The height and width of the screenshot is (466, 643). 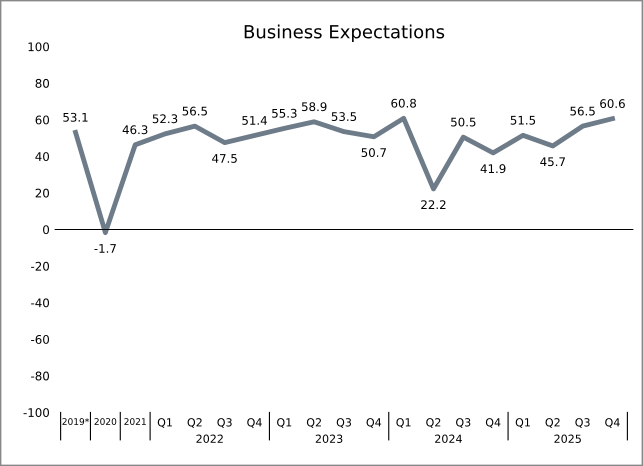 I want to click on data-label: 45.7, so click(x=552, y=161).